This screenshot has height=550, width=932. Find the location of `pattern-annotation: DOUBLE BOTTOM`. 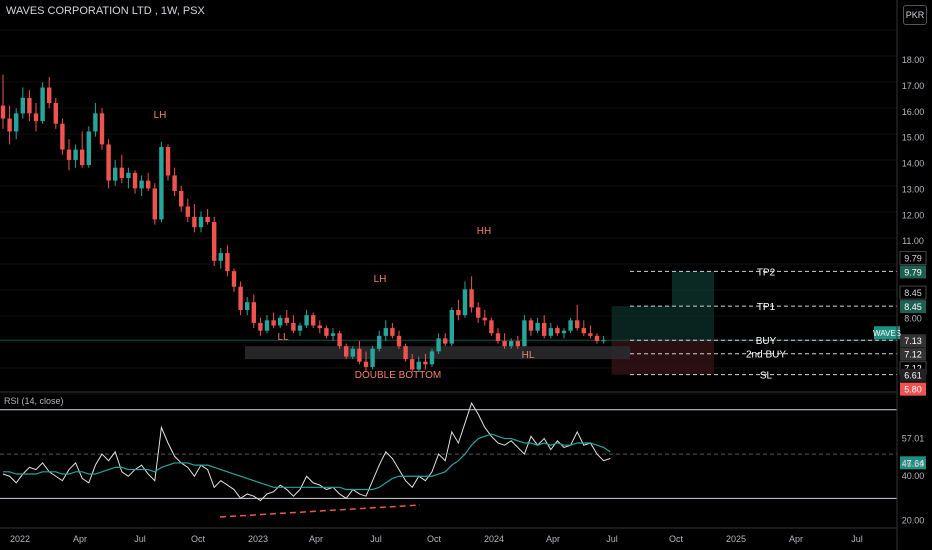

pattern-annotation: DOUBLE BOTTOM is located at coordinates (398, 375).